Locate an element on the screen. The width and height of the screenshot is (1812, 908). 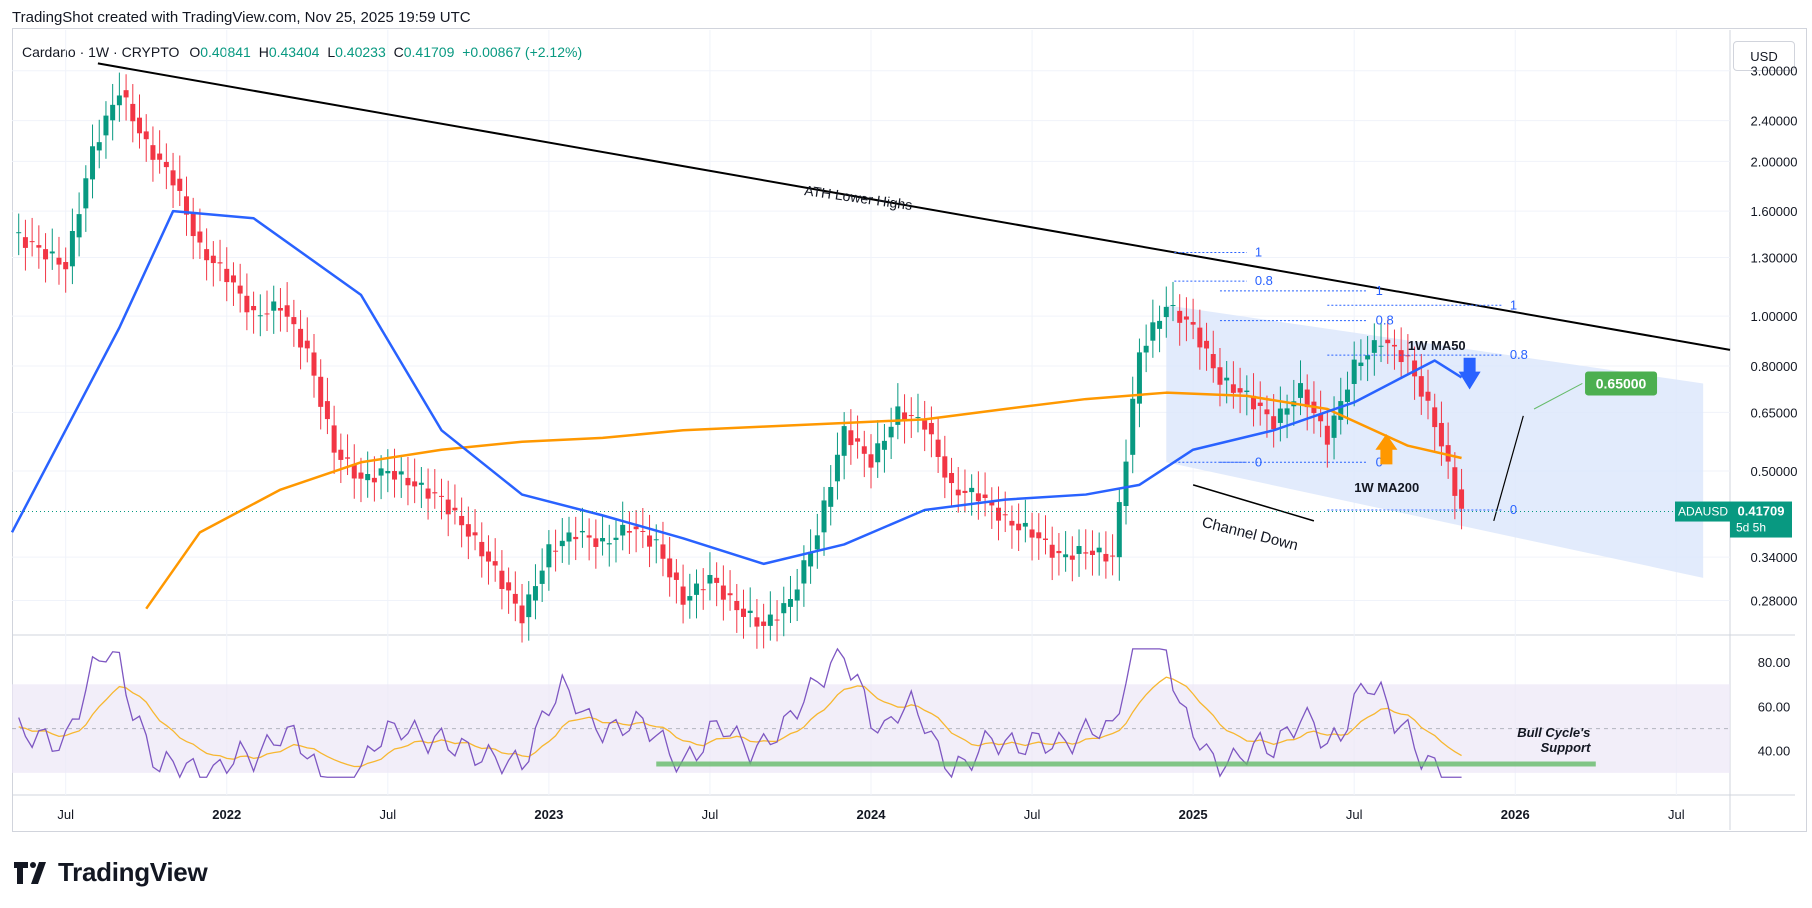
price-tick-label: 0.50000 is located at coordinates (1774, 471).